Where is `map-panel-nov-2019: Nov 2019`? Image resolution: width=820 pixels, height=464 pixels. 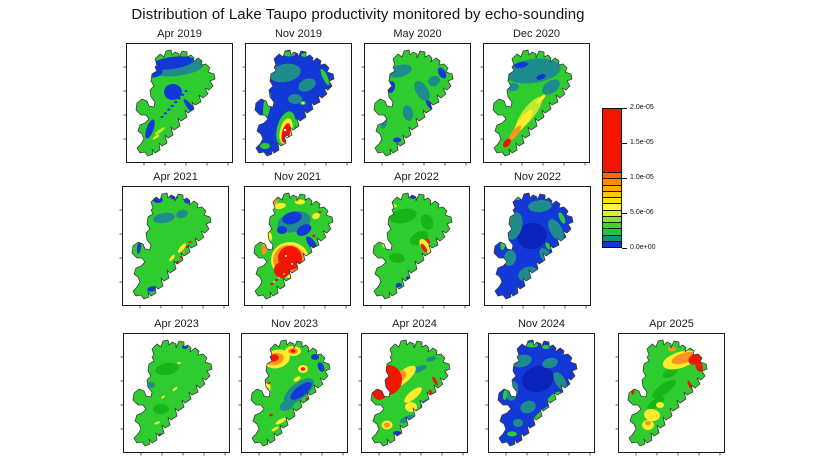
map-panel-nov-2019: Nov 2019 is located at coordinates (297, 97).